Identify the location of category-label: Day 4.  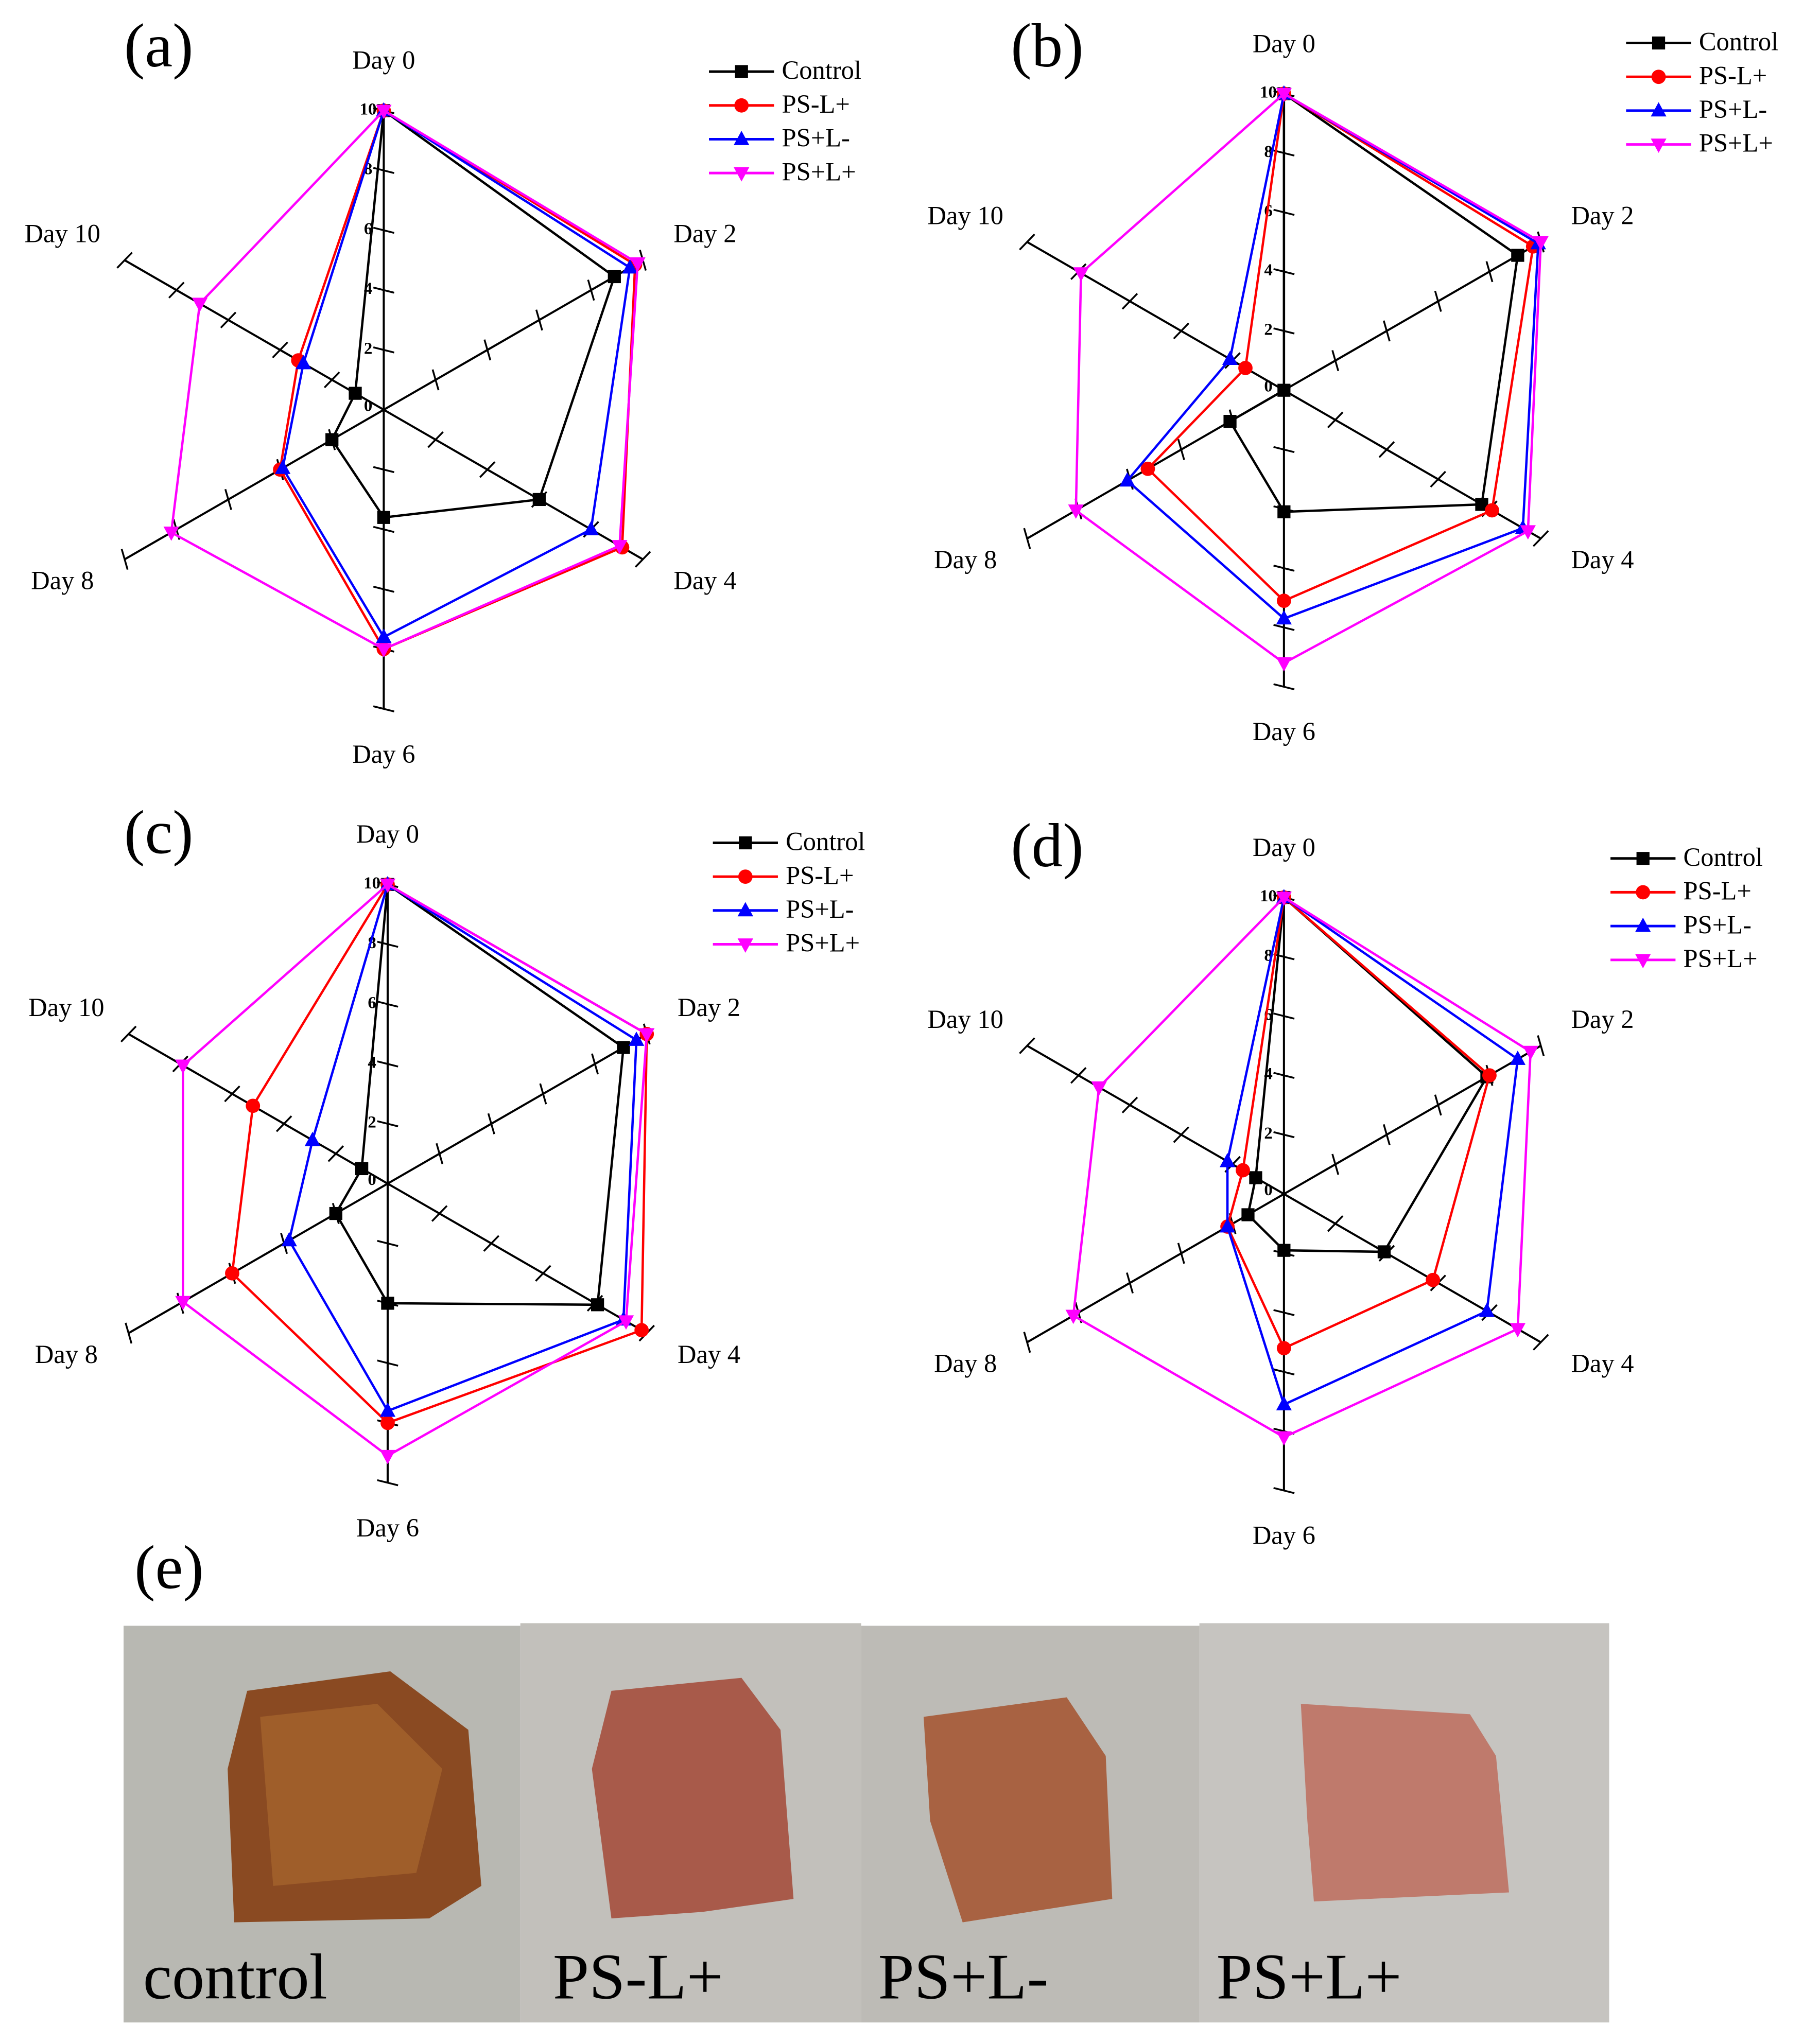
(1603, 560).